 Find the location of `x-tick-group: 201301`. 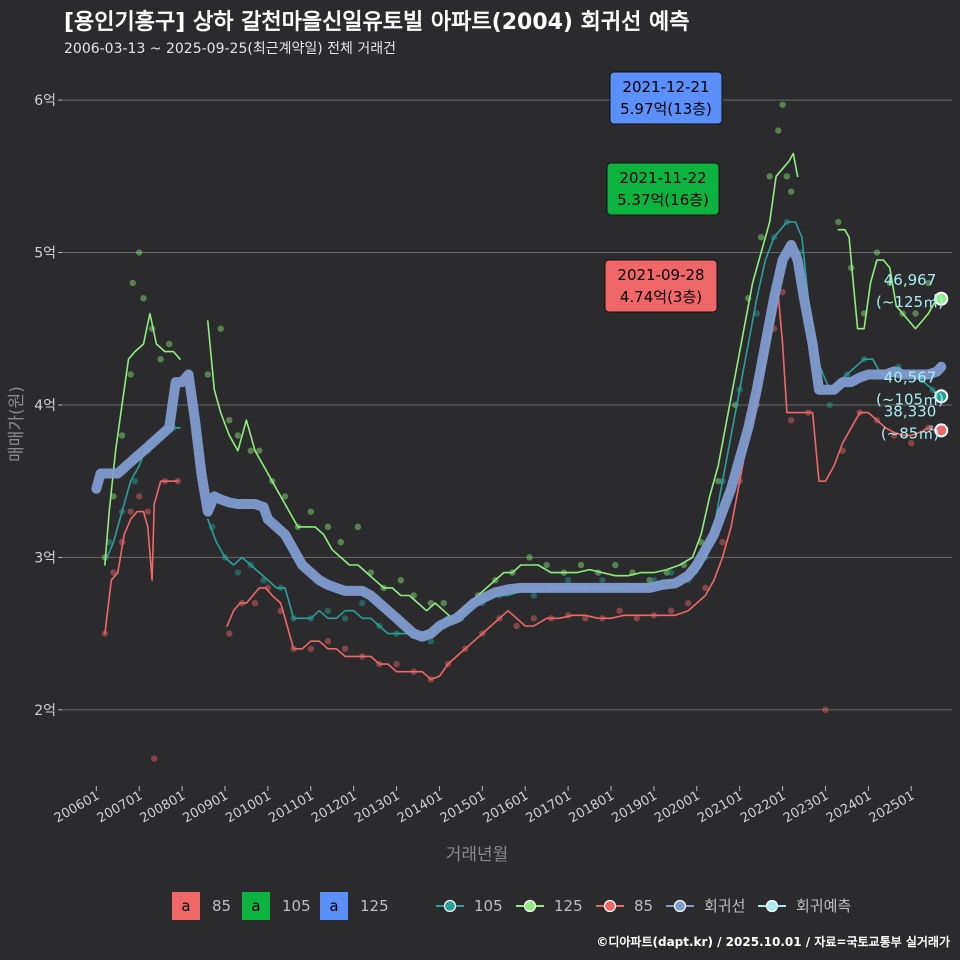

x-tick-group: 201301 is located at coordinates (377, 807).